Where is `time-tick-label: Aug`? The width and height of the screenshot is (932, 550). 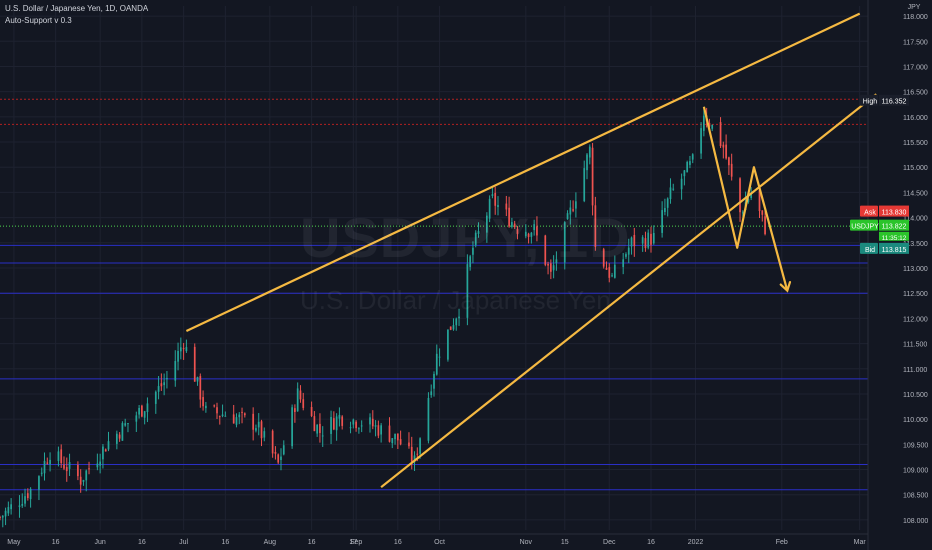
time-tick-label: Aug is located at coordinates (270, 542).